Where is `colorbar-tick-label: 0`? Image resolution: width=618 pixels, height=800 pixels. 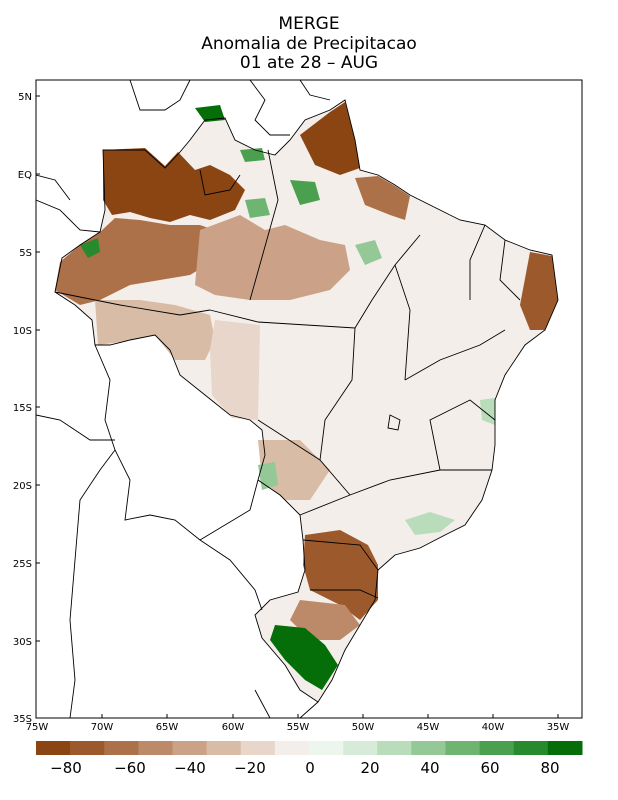
colorbar-tick-label: 0 is located at coordinates (310, 768).